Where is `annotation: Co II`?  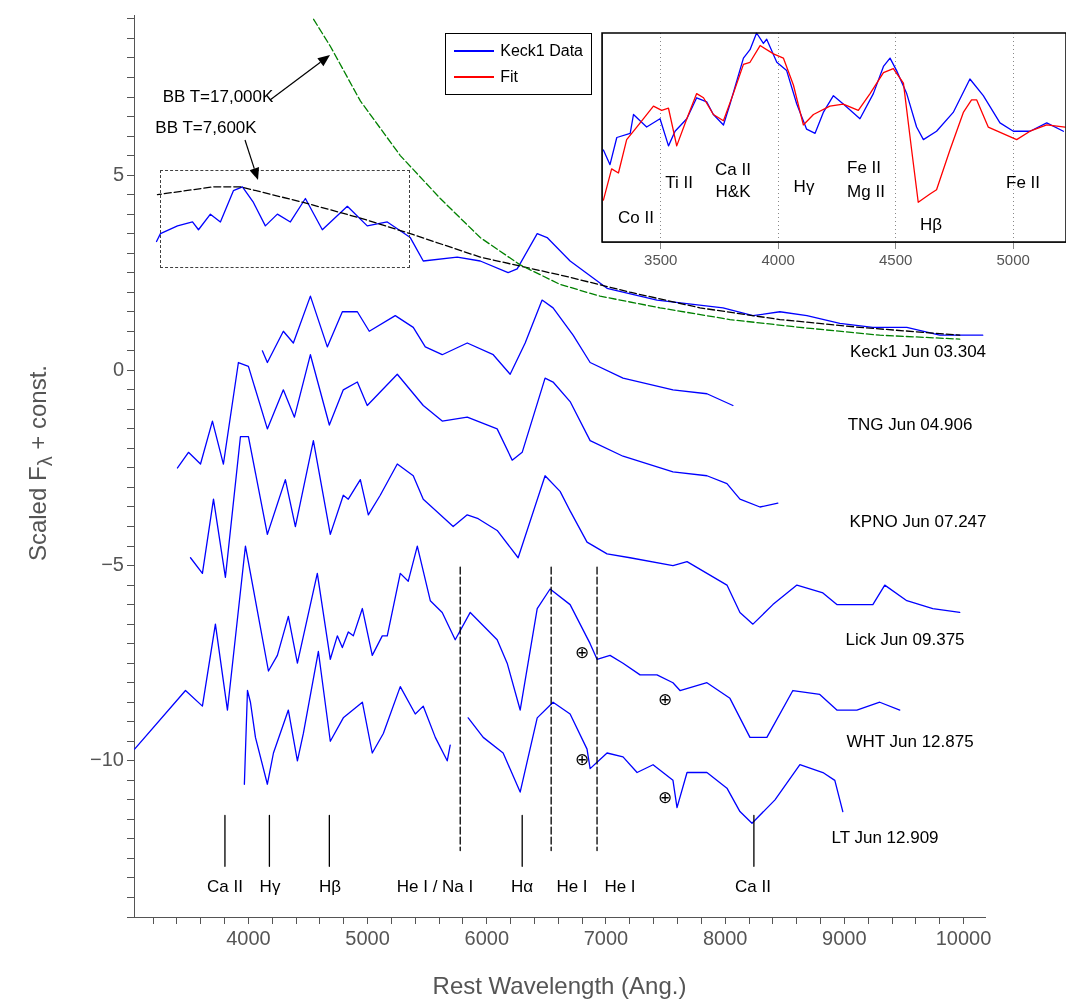 annotation: Co II is located at coordinates (636, 217).